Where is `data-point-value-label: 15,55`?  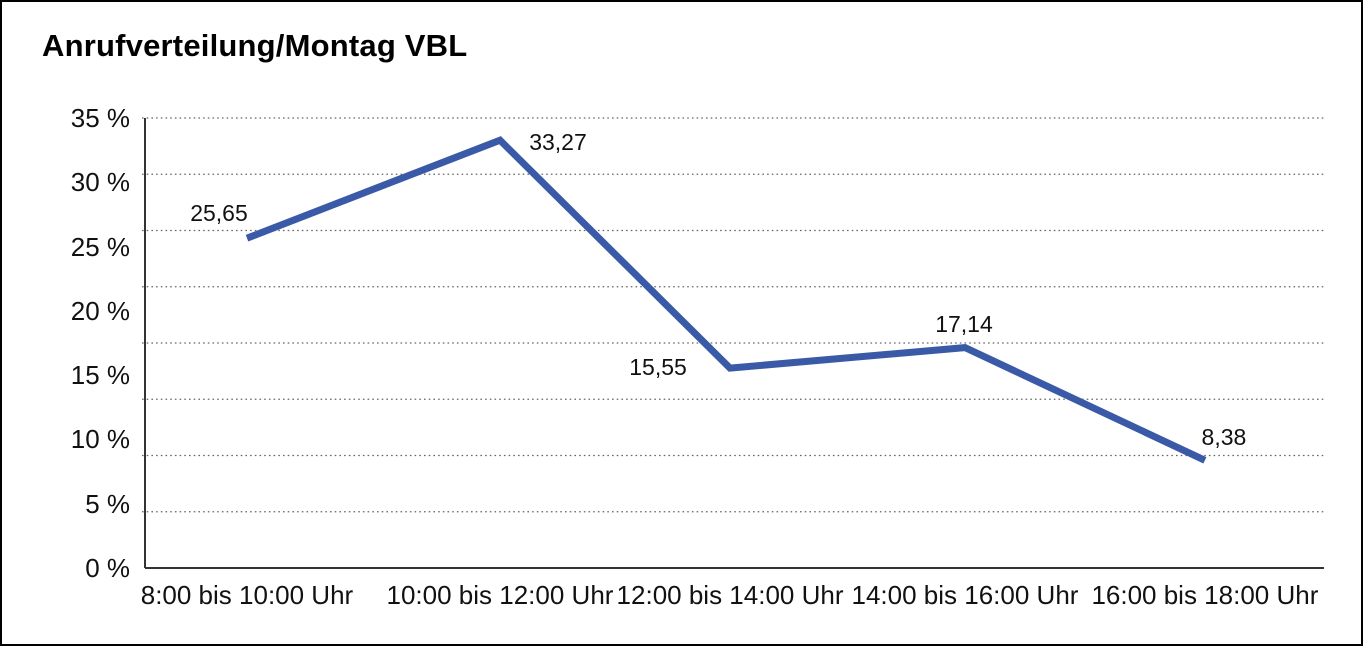 data-point-value-label: 15,55 is located at coordinates (658, 367).